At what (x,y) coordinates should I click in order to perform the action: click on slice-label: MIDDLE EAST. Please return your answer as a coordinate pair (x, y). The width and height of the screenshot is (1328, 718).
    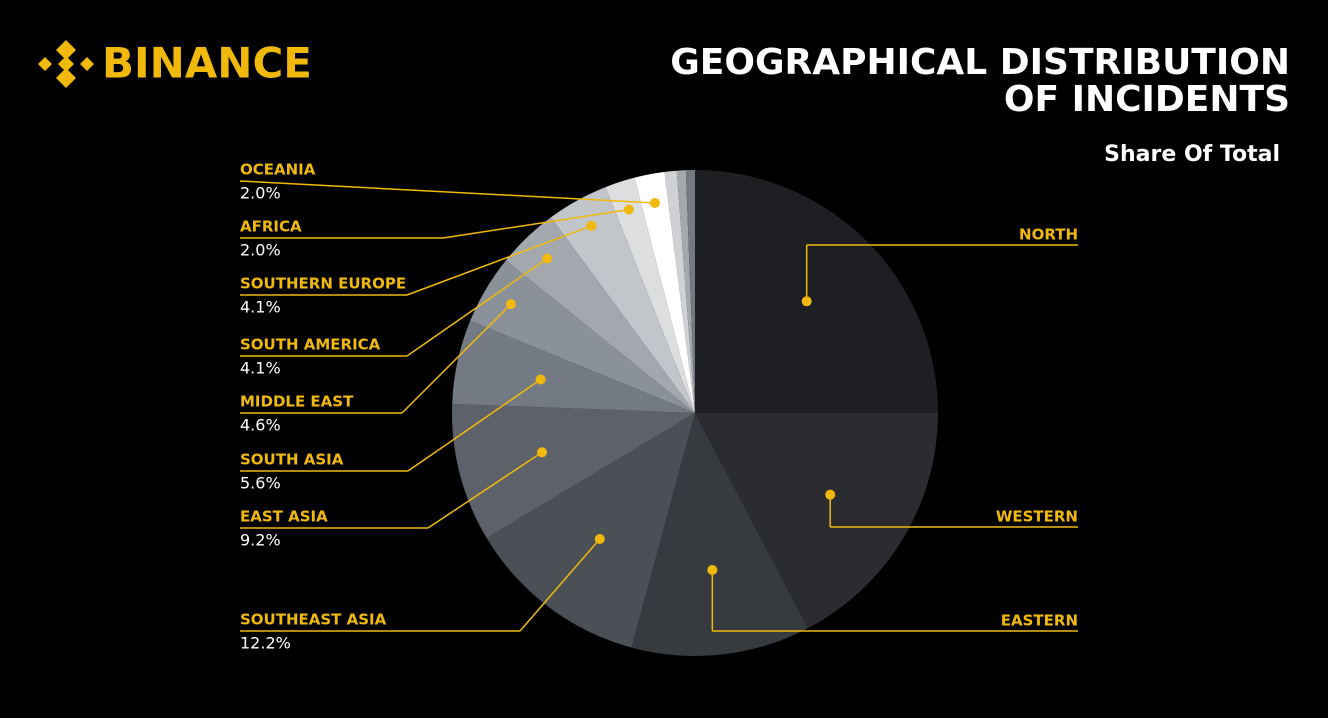
    Looking at the image, I should click on (297, 402).